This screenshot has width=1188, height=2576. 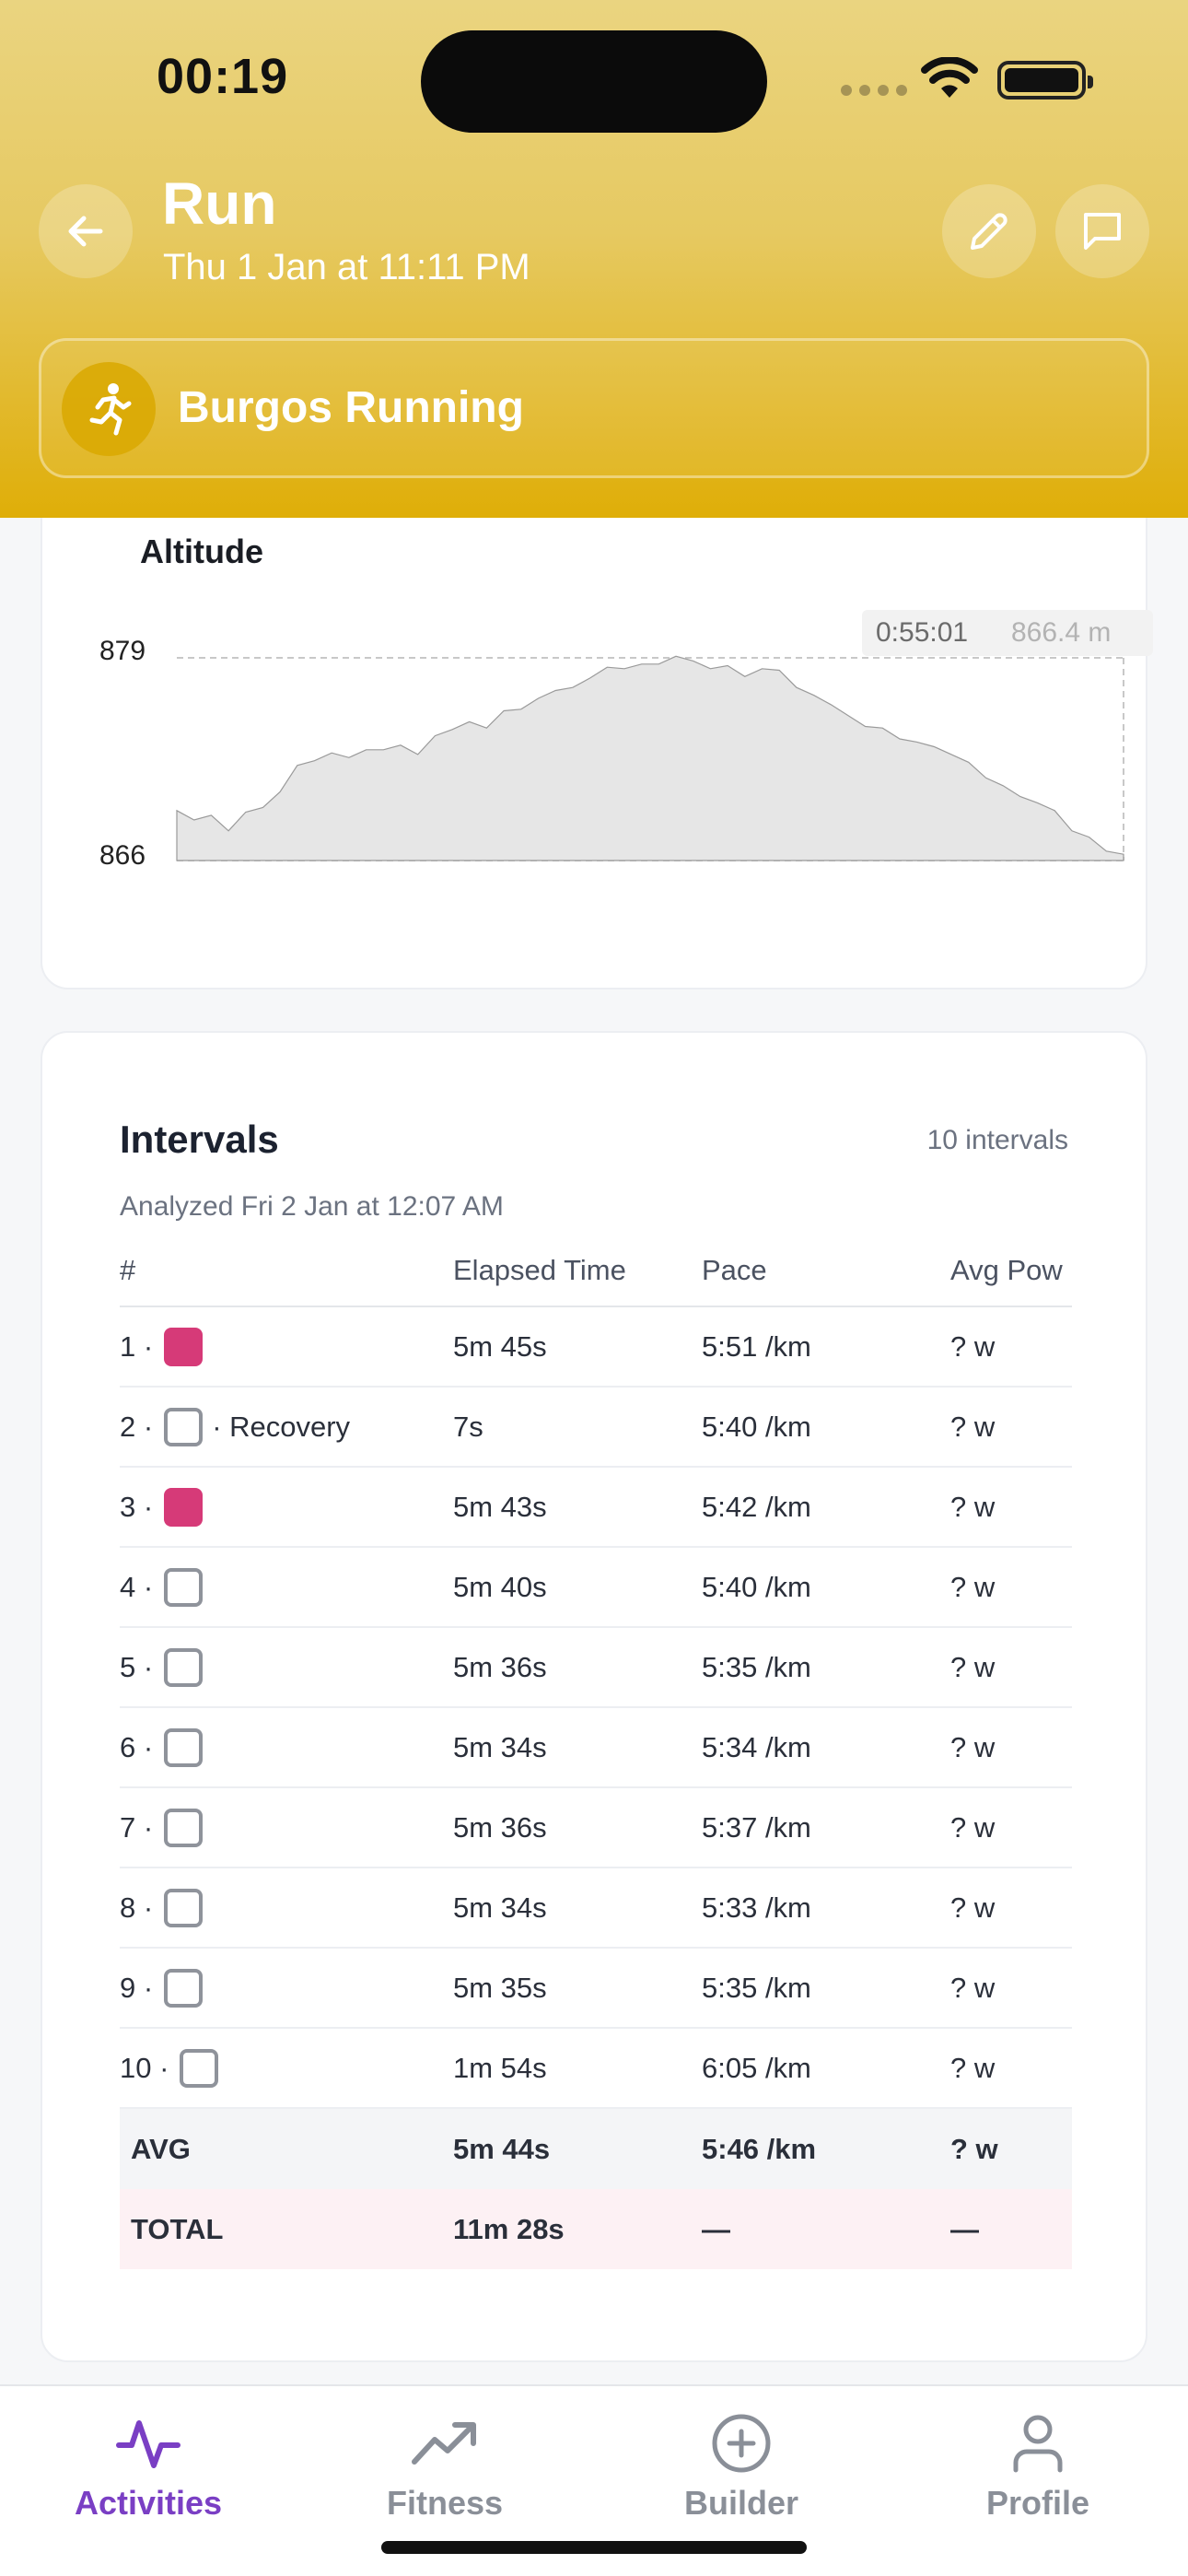 I want to click on interval-elapsed-time: 1m 54s, so click(x=500, y=2067).